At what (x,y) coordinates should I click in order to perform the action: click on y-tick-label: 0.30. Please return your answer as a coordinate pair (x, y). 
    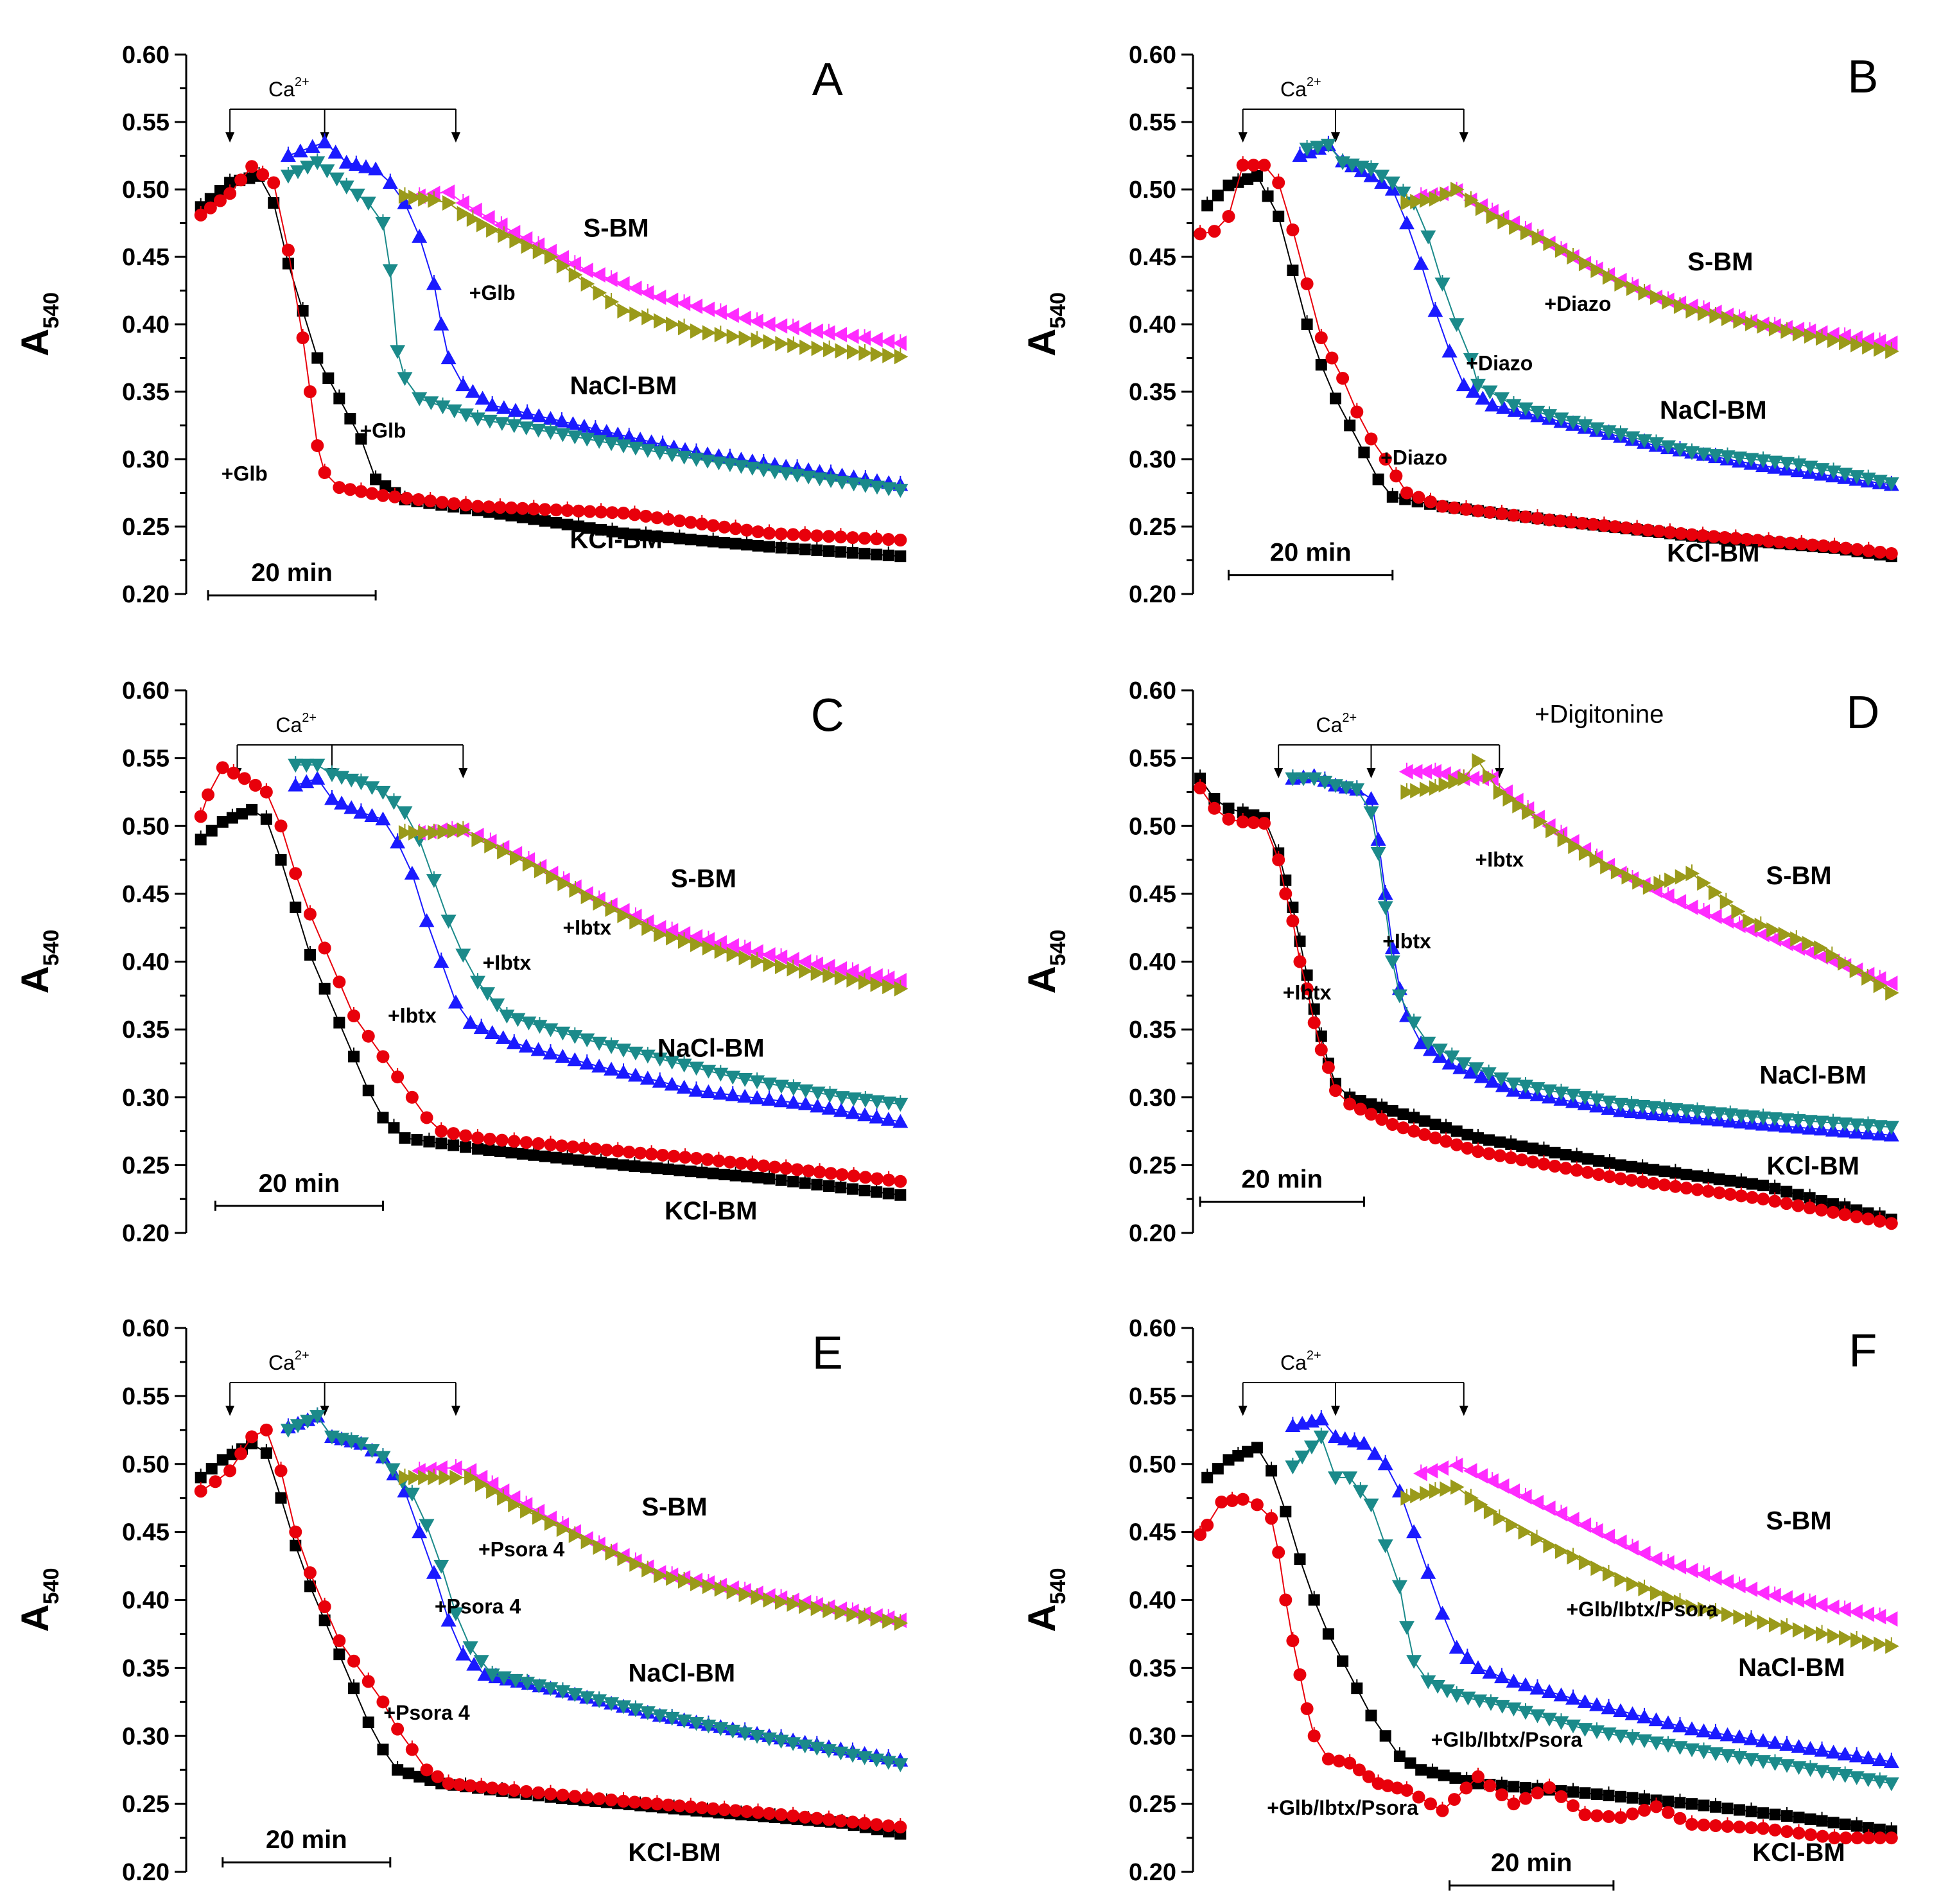
    Looking at the image, I should click on (146, 1098).